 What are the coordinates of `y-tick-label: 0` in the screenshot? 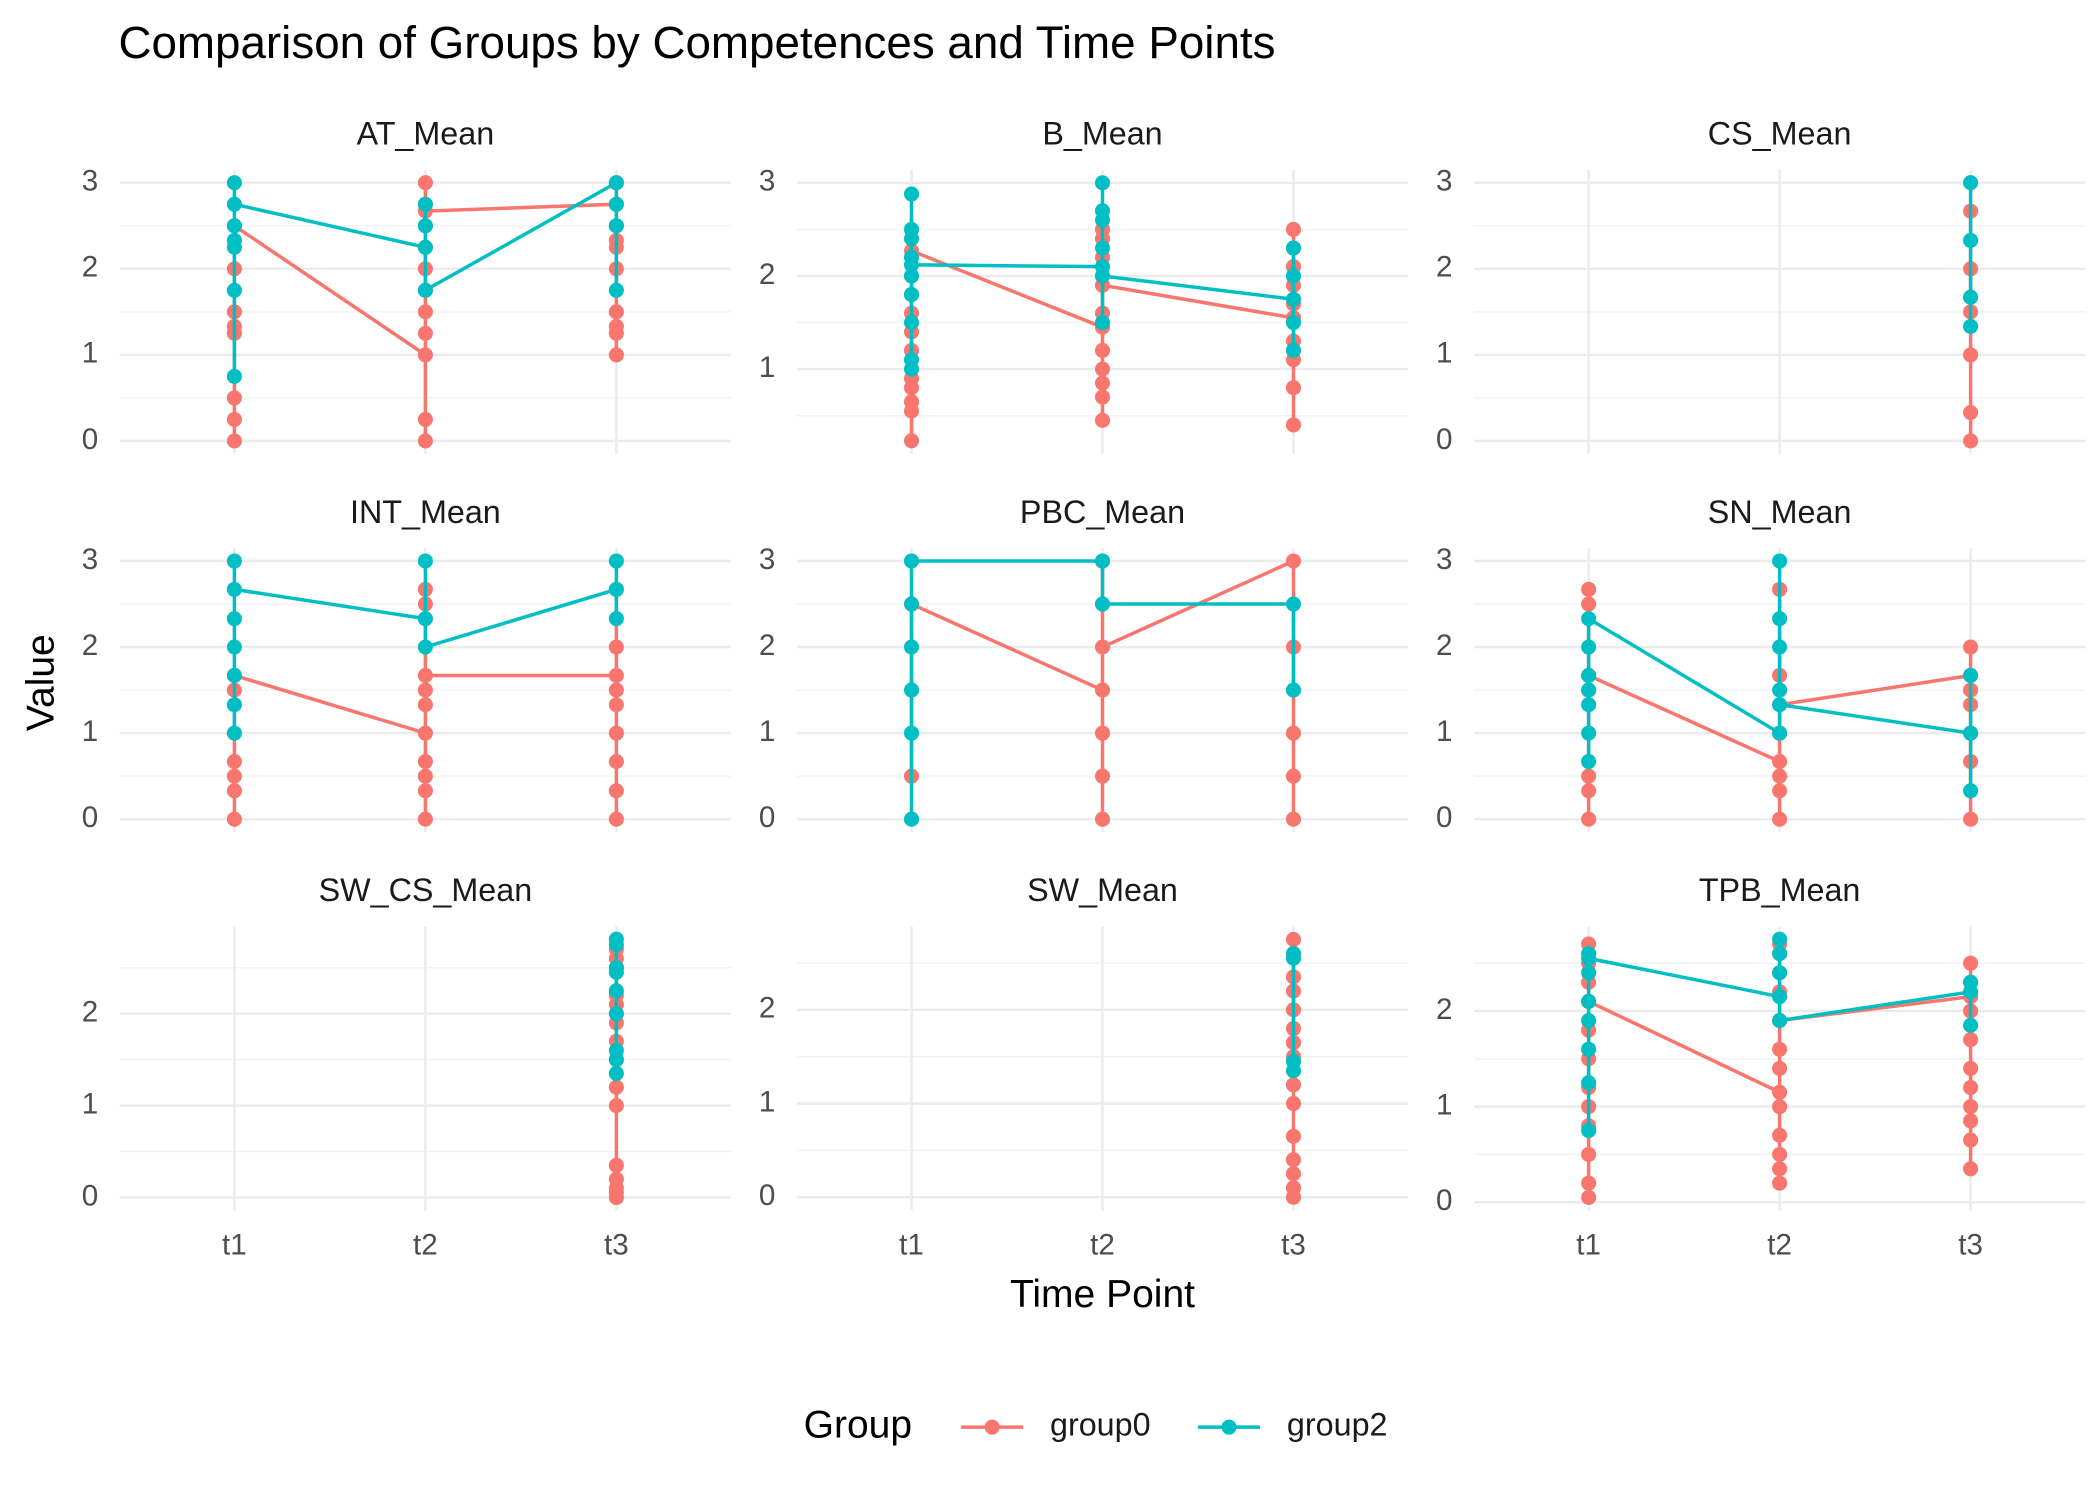 It's located at (1444, 817).